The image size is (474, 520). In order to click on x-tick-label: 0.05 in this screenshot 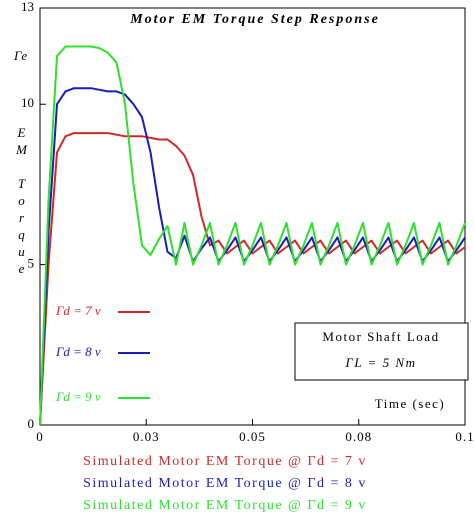, I will do `click(252, 436)`.